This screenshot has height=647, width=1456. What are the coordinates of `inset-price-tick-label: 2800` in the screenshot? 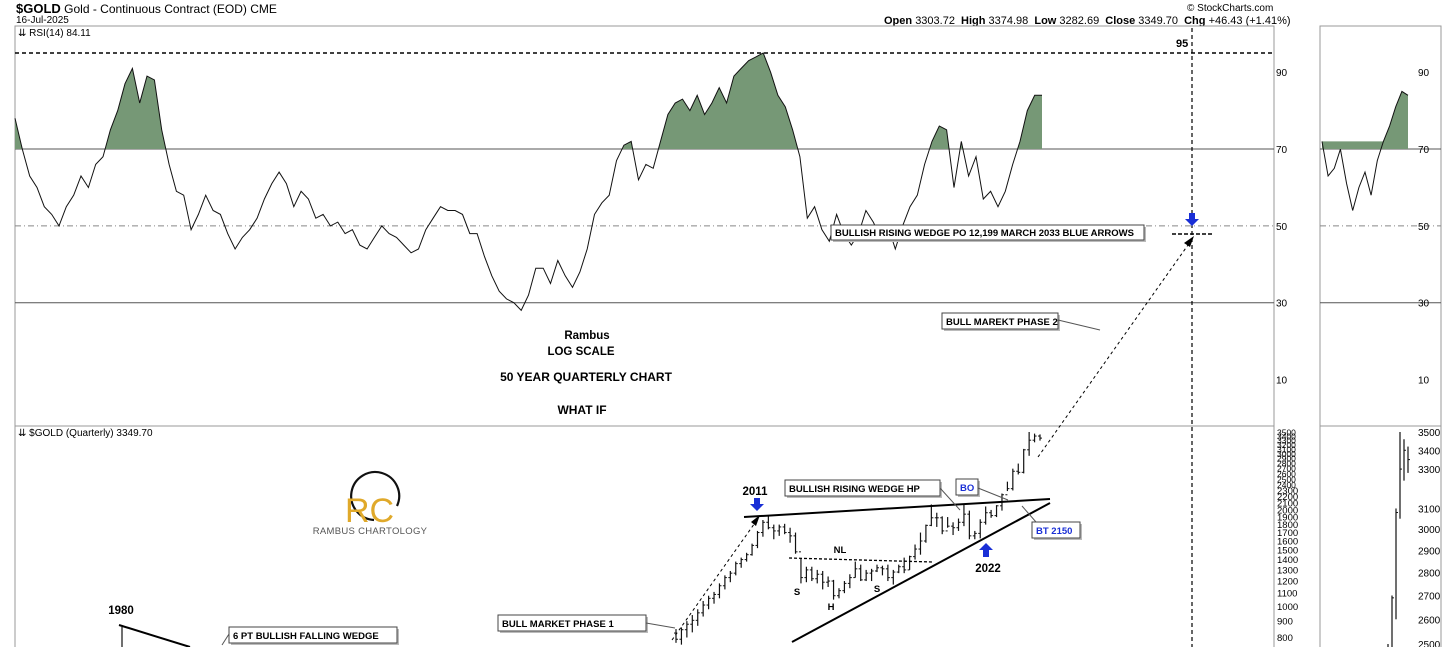 It's located at (1429, 574).